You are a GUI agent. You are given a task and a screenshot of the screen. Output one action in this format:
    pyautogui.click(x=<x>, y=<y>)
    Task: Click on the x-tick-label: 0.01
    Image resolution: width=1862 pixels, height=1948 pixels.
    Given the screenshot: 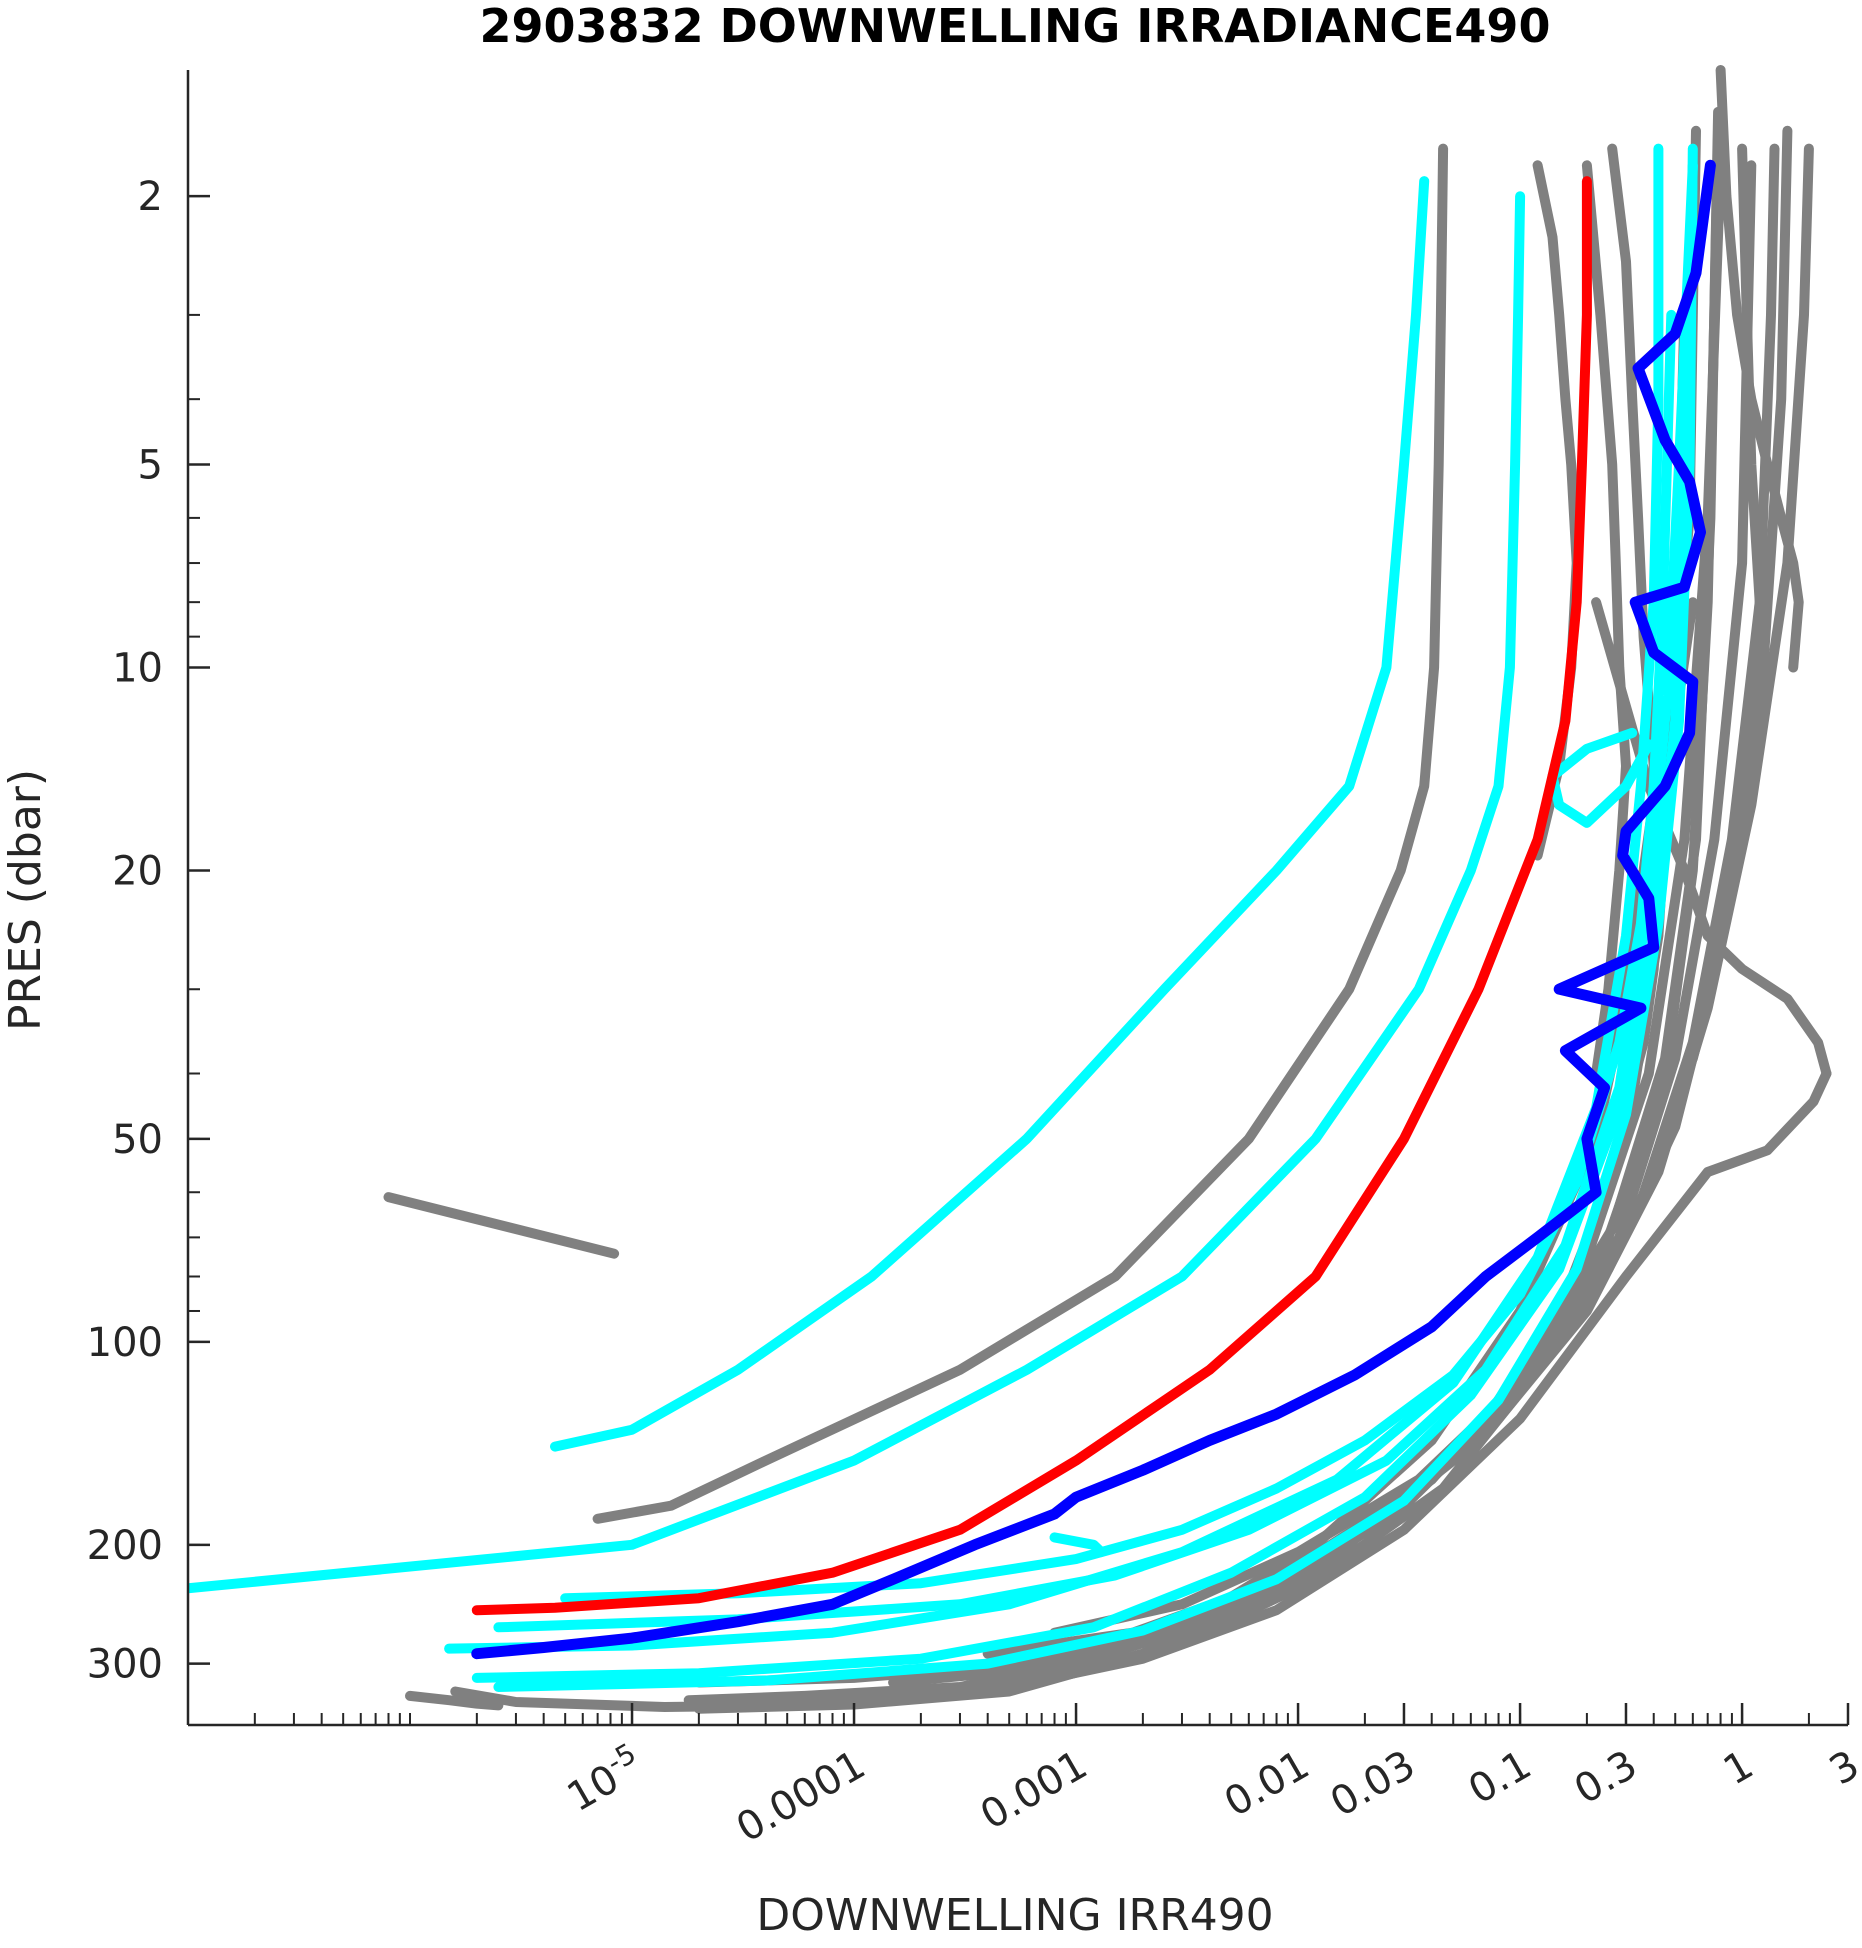 What is the action you would take?
    pyautogui.click(x=1267, y=1784)
    